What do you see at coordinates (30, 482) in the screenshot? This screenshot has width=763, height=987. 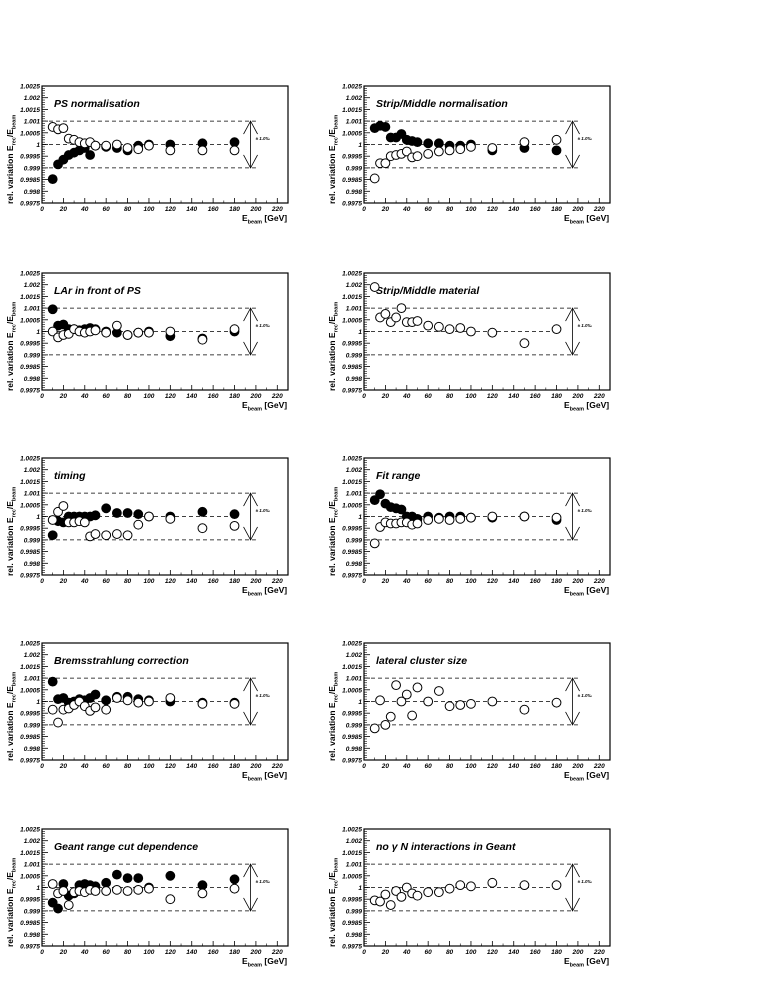 I see `y-tick-label: 1.0015` at bounding box center [30, 482].